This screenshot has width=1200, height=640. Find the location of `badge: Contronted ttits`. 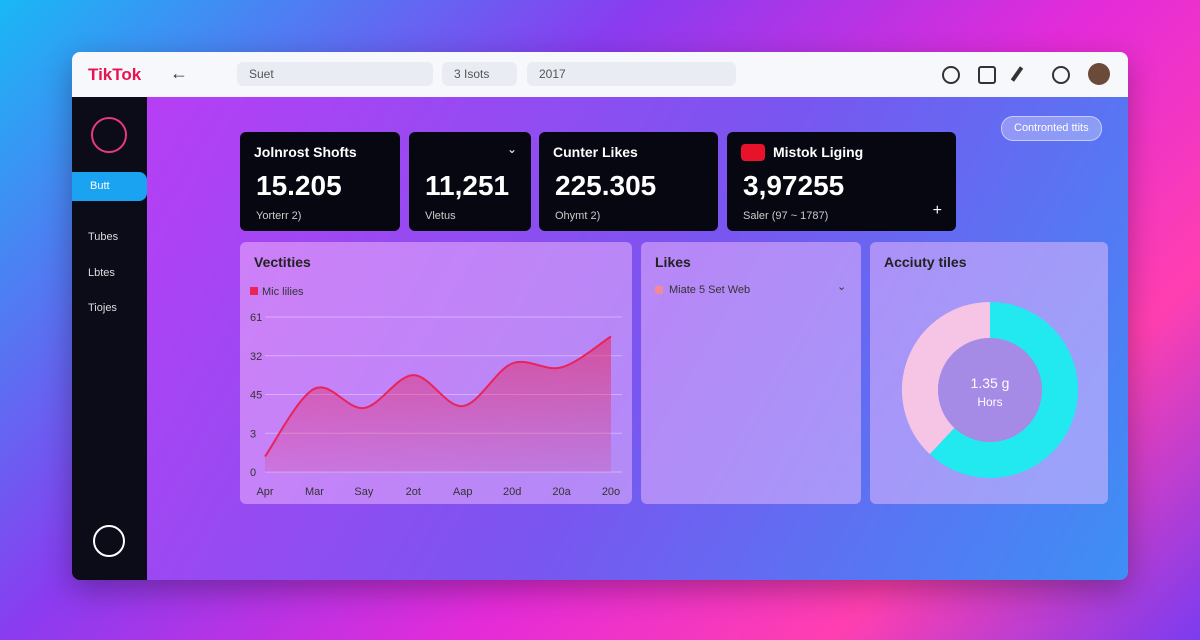

badge: Contronted ttits is located at coordinates (1051, 128).